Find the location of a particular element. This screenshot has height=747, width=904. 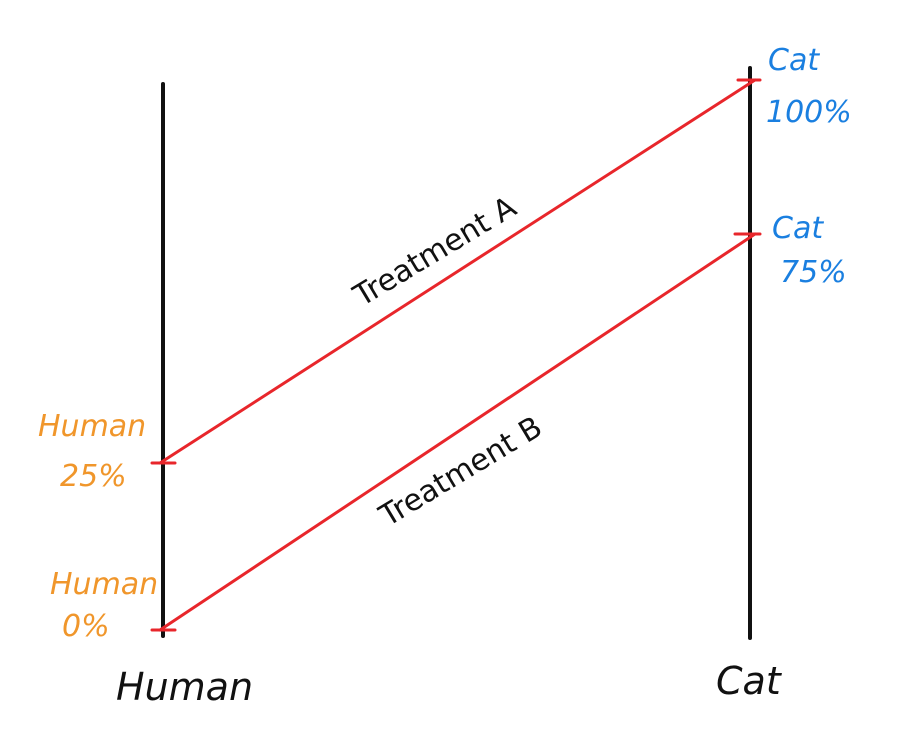

cat-100-value: 100% is located at coordinates (809, 112).